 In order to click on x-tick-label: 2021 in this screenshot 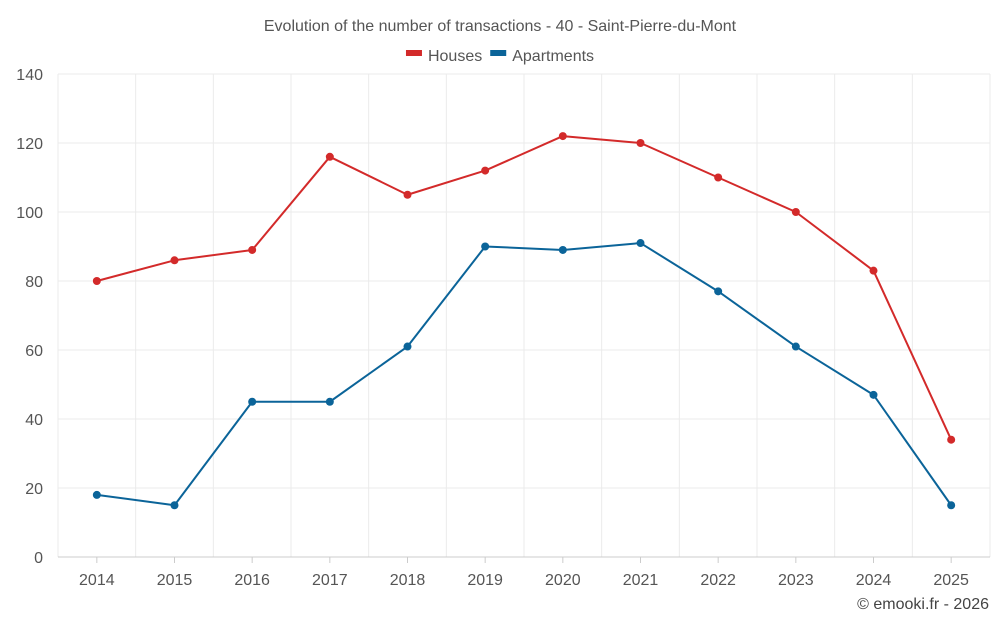, I will do `click(641, 580)`.